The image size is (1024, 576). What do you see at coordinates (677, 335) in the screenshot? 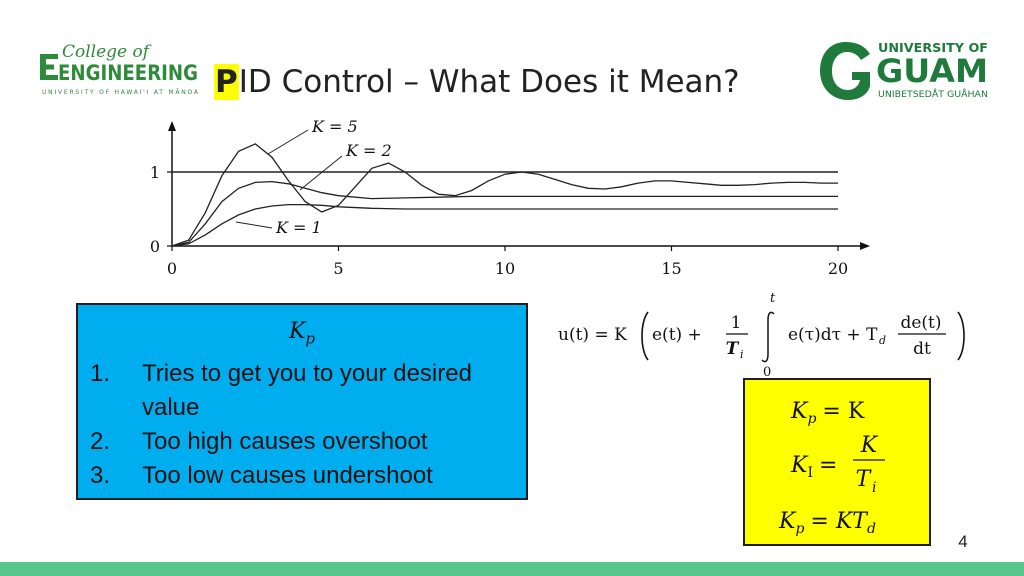
I see `equation-error-term: e(t) +` at bounding box center [677, 335].